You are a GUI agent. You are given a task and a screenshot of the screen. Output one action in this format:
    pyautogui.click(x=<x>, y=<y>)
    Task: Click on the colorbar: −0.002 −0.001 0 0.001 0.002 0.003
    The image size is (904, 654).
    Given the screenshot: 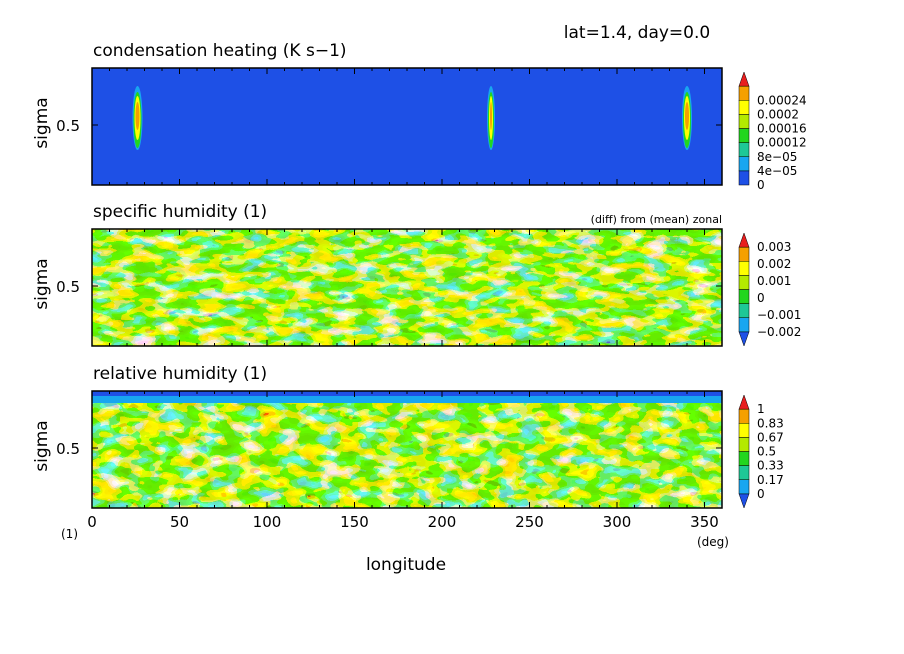 What is the action you would take?
    pyautogui.click(x=769, y=289)
    